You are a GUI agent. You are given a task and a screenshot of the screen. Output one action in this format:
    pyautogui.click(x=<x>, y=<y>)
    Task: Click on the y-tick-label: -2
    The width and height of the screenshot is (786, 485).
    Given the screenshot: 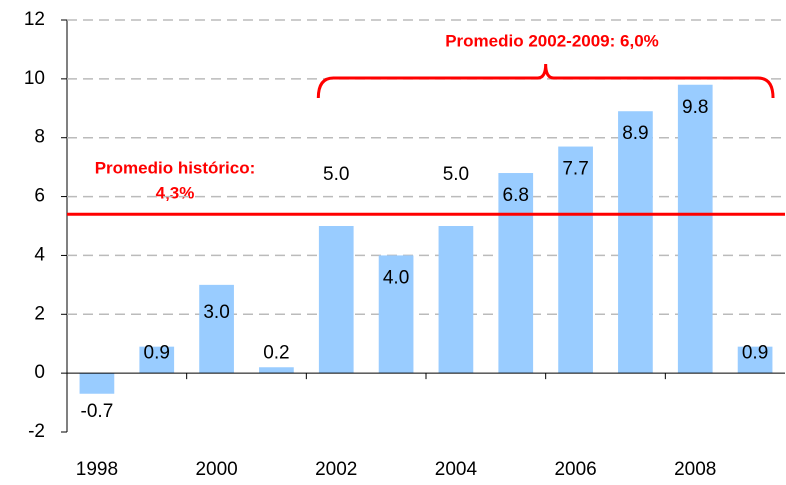 What is the action you would take?
    pyautogui.click(x=36, y=431)
    